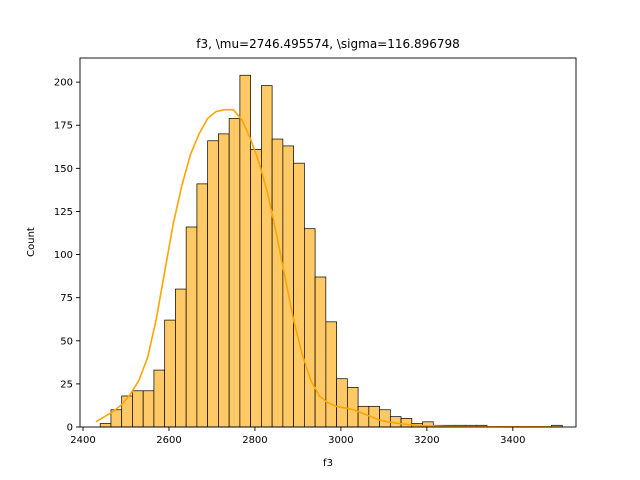 The width and height of the screenshot is (640, 480). I want to click on y-axis-label: Count, so click(31, 242).